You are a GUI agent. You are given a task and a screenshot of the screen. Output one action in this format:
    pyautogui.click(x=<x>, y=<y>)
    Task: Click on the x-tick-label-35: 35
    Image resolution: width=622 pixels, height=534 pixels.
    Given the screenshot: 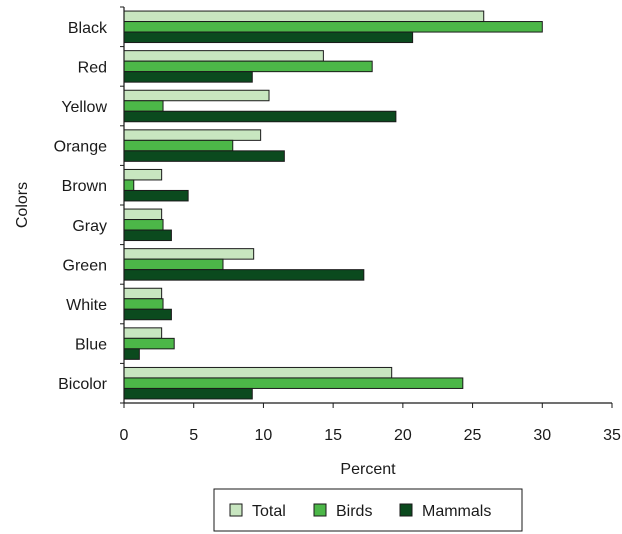 What is the action you would take?
    pyautogui.click(x=612, y=435)
    